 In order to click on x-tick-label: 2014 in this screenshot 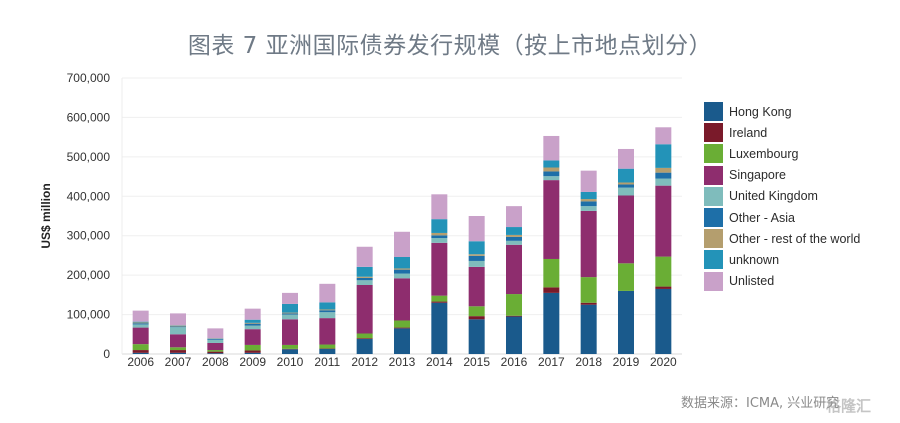, I will do `click(439, 362)`.